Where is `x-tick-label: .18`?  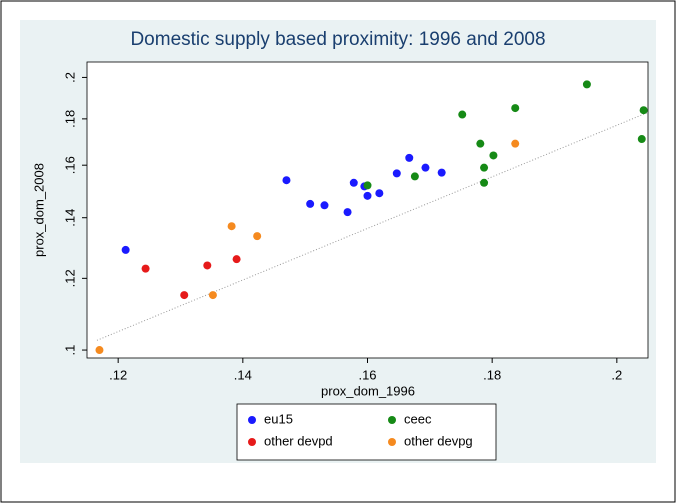
x-tick-label: .18 is located at coordinates (492, 374).